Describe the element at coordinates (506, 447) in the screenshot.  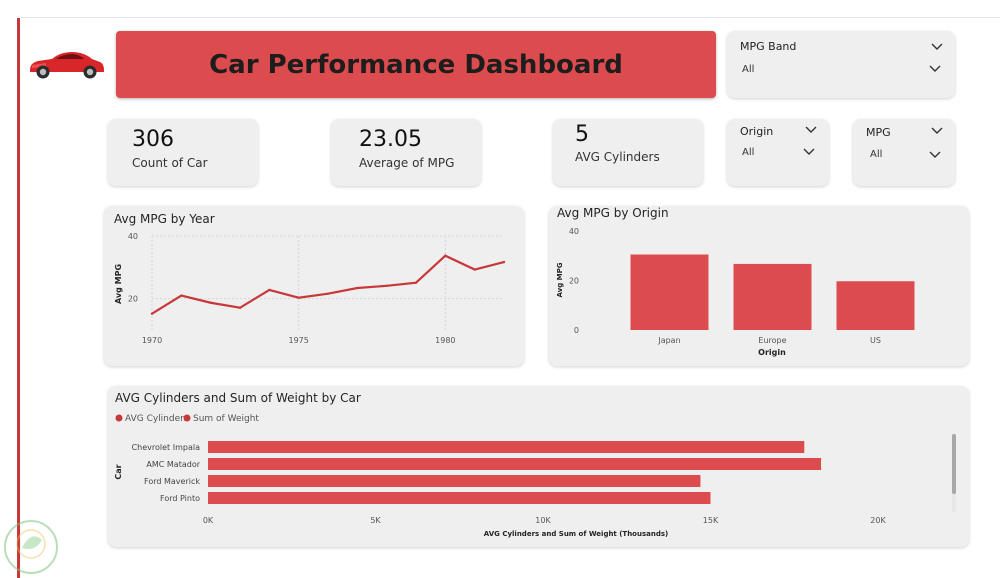
I see `bar-chevrolet-impala` at that location.